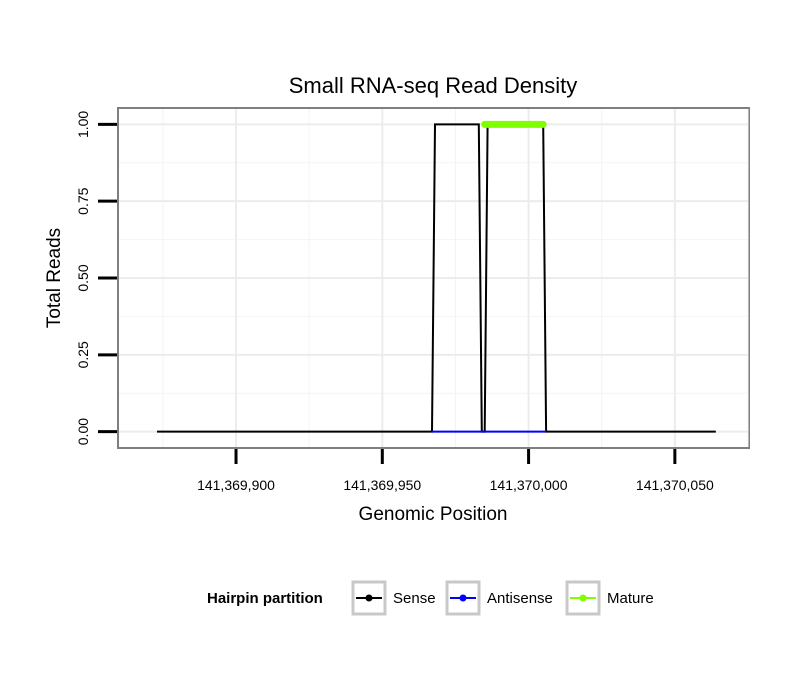 Image resolution: width=810 pixels, height=690 pixels. What do you see at coordinates (236, 485) in the screenshot?
I see `x-tick-label-0: 141,369,900` at bounding box center [236, 485].